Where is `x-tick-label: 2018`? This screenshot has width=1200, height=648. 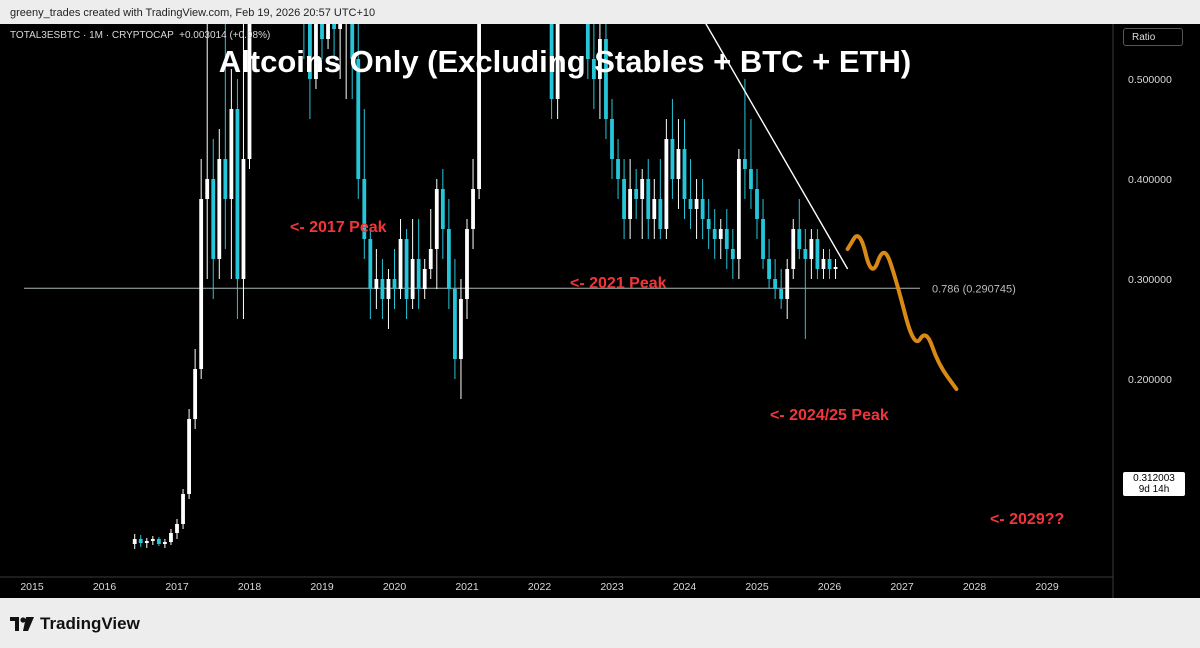 x-tick-label: 2018 is located at coordinates (250, 587).